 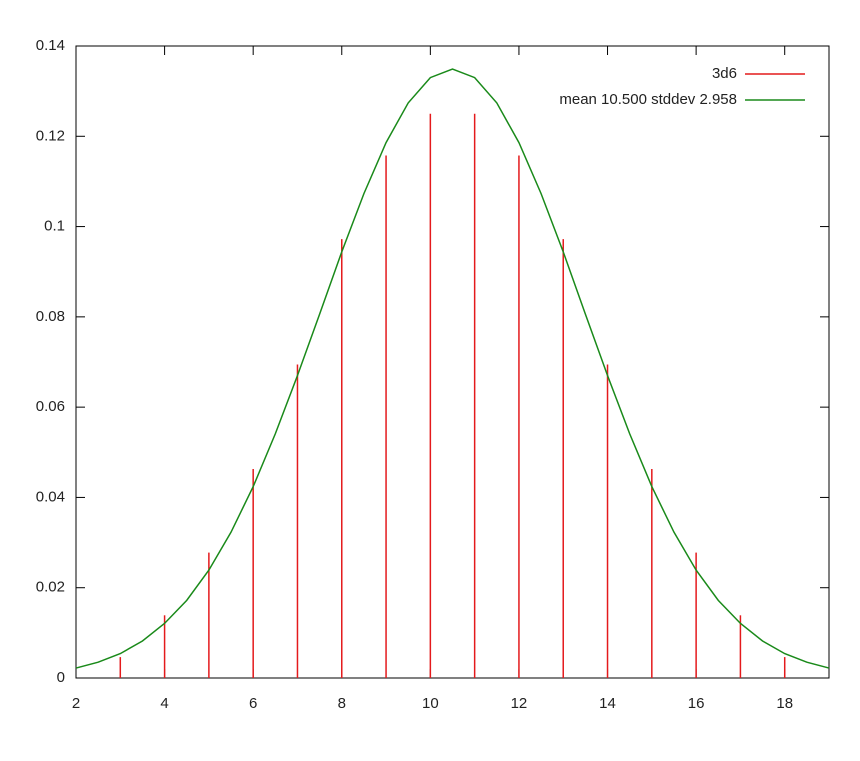 I want to click on y-tick-label: 0.14, so click(x=50, y=45).